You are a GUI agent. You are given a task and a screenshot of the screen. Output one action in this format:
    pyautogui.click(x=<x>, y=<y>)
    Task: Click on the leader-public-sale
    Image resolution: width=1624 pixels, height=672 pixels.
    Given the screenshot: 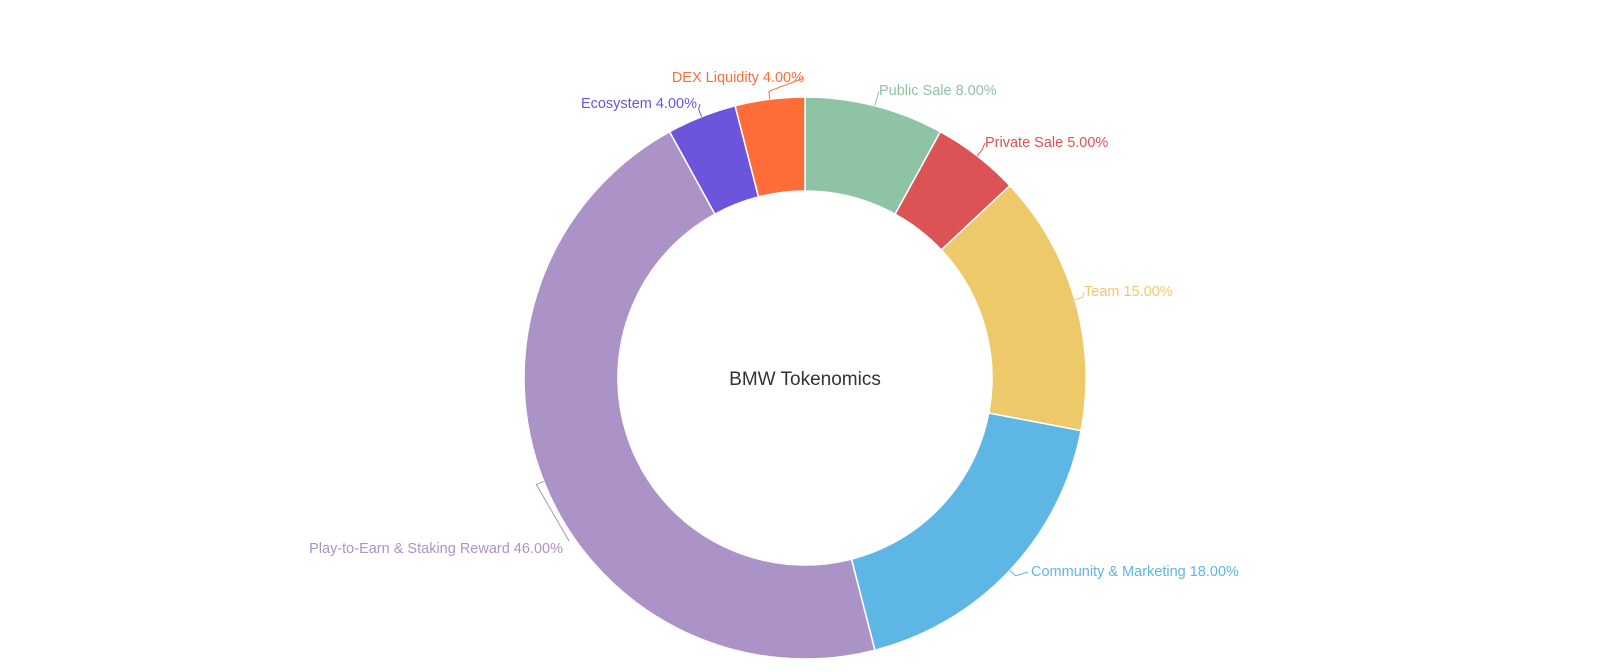 What is the action you would take?
    pyautogui.click(x=877, y=98)
    